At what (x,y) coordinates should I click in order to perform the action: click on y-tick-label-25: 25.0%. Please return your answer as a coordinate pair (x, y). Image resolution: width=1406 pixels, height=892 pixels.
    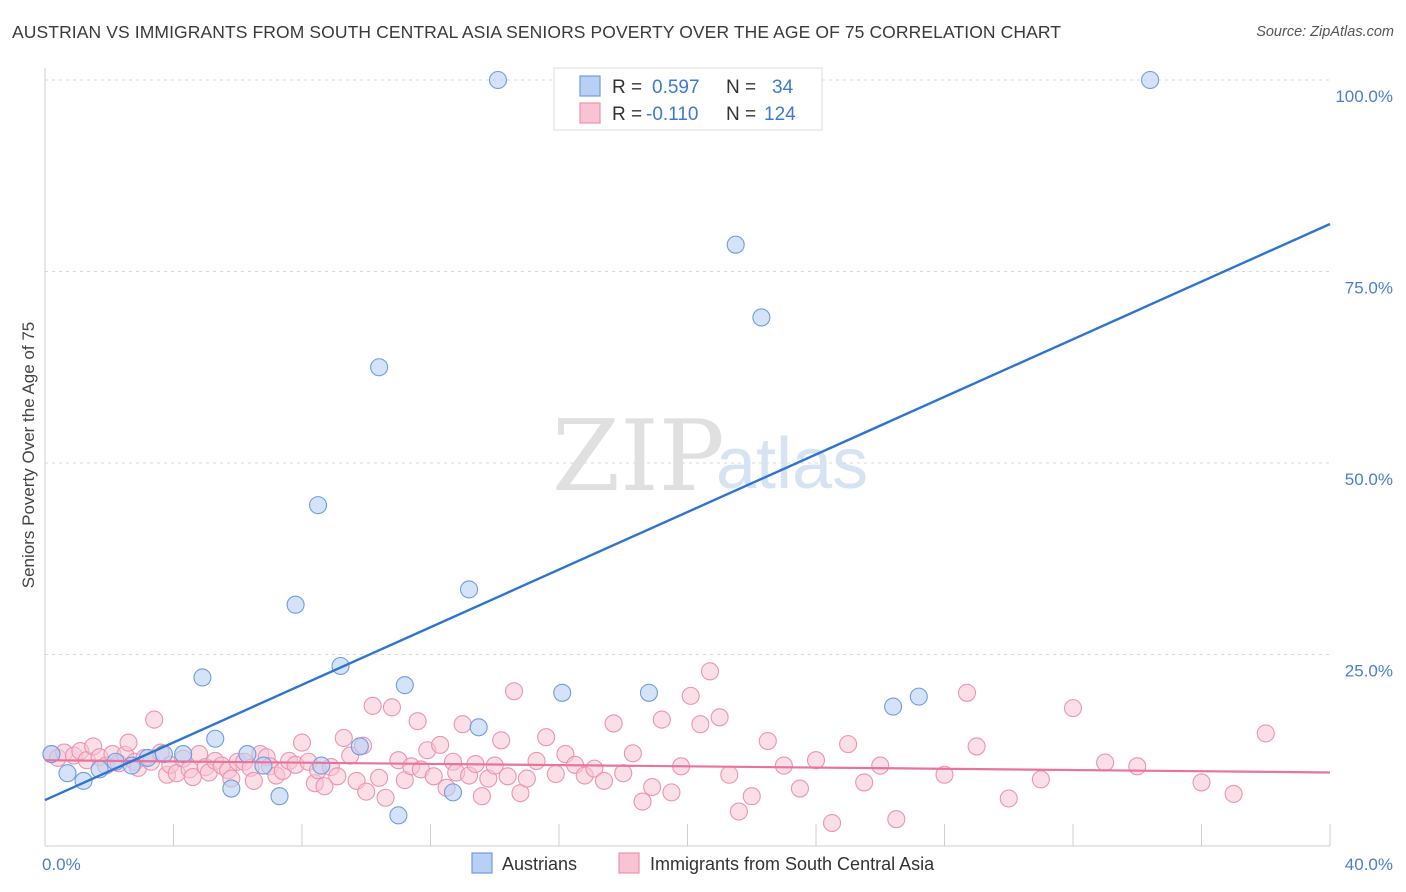
    Looking at the image, I should click on (1369, 671).